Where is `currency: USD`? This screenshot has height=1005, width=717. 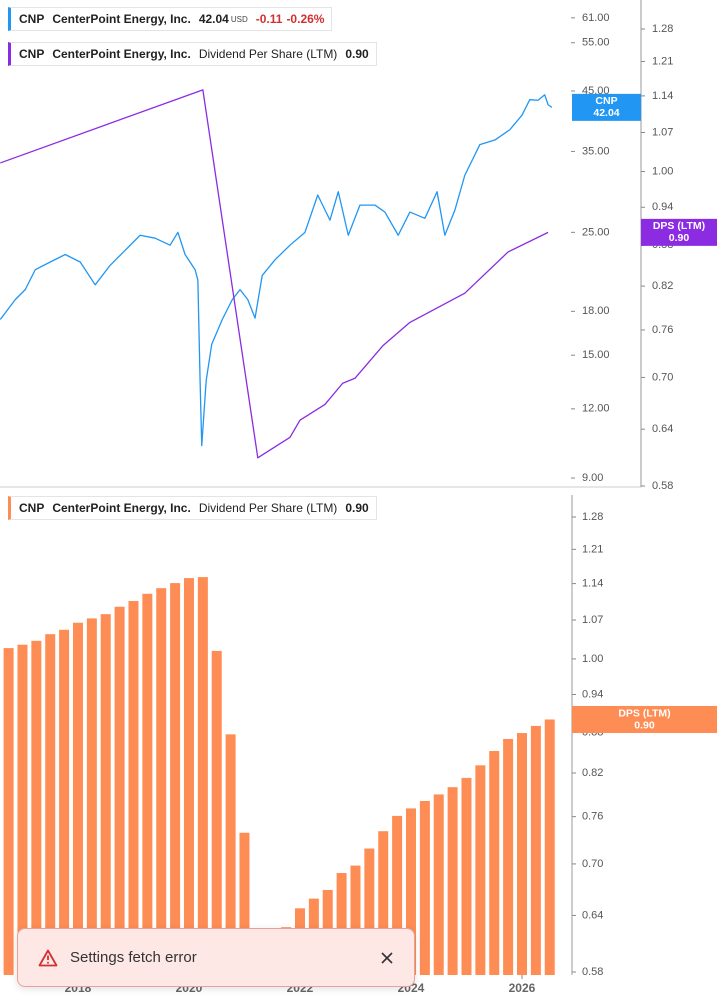 currency: USD is located at coordinates (239, 19).